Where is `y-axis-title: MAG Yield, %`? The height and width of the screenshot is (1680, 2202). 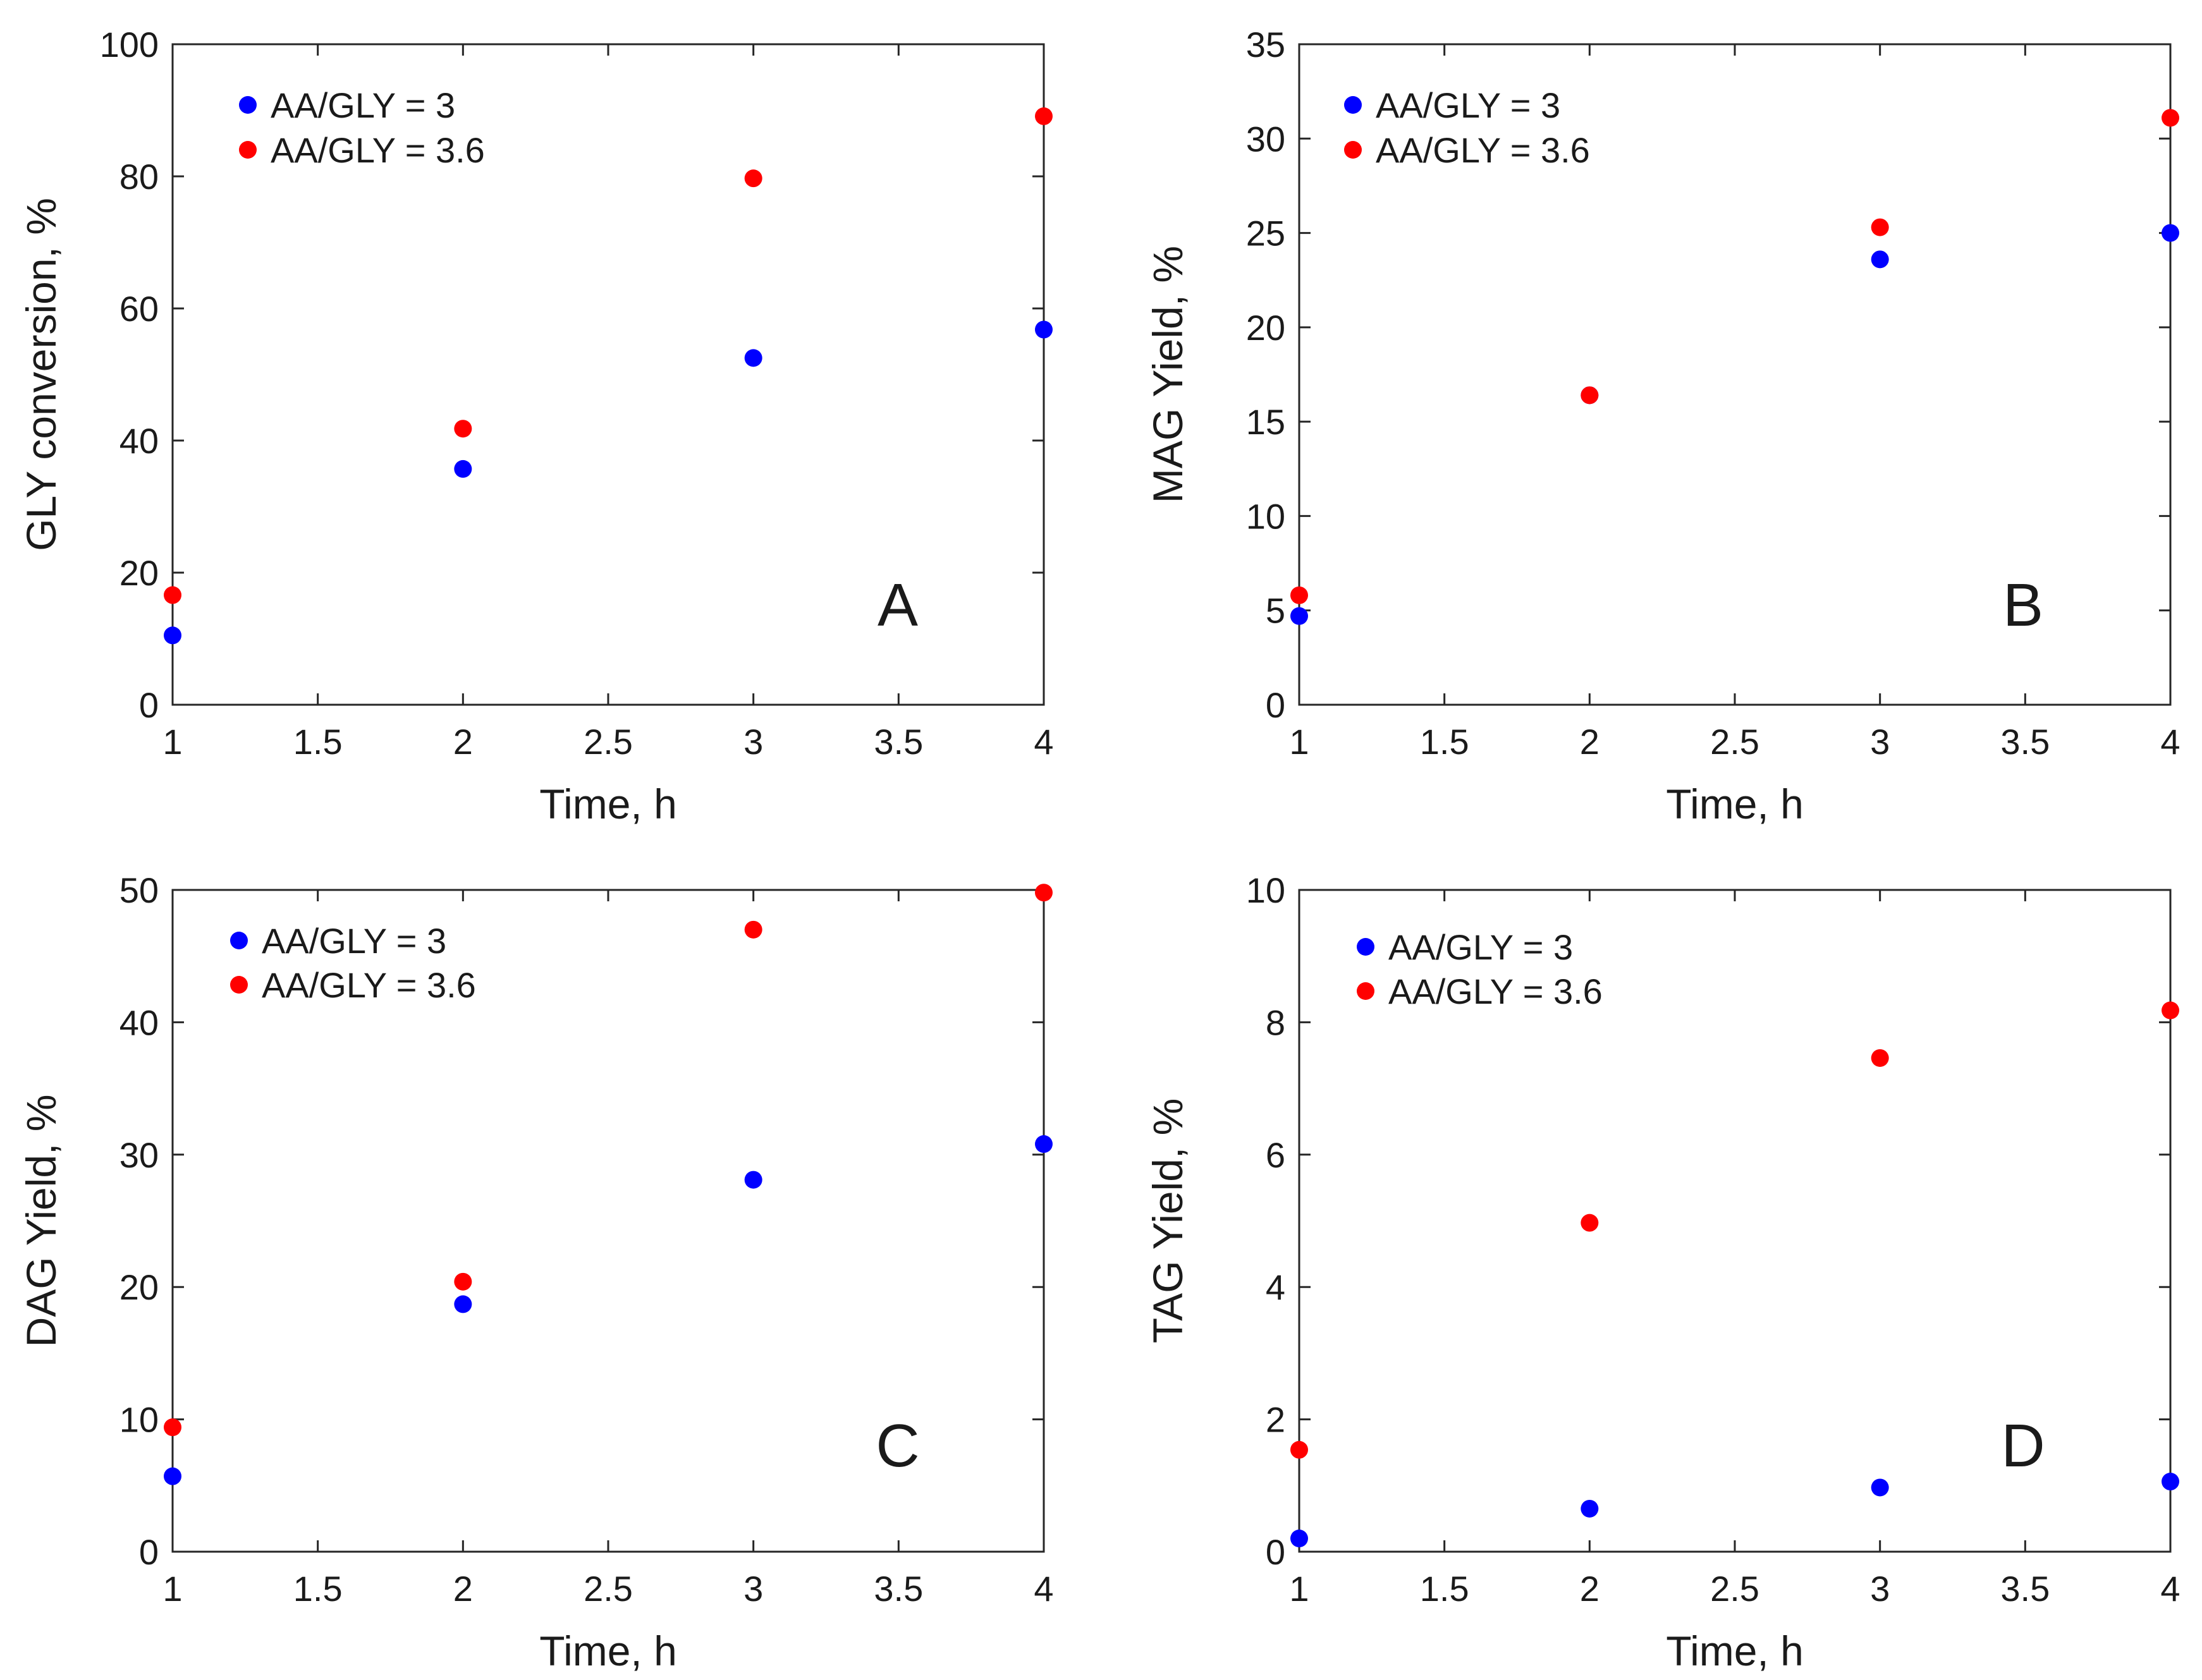 y-axis-title: MAG Yield, % is located at coordinates (1167, 374).